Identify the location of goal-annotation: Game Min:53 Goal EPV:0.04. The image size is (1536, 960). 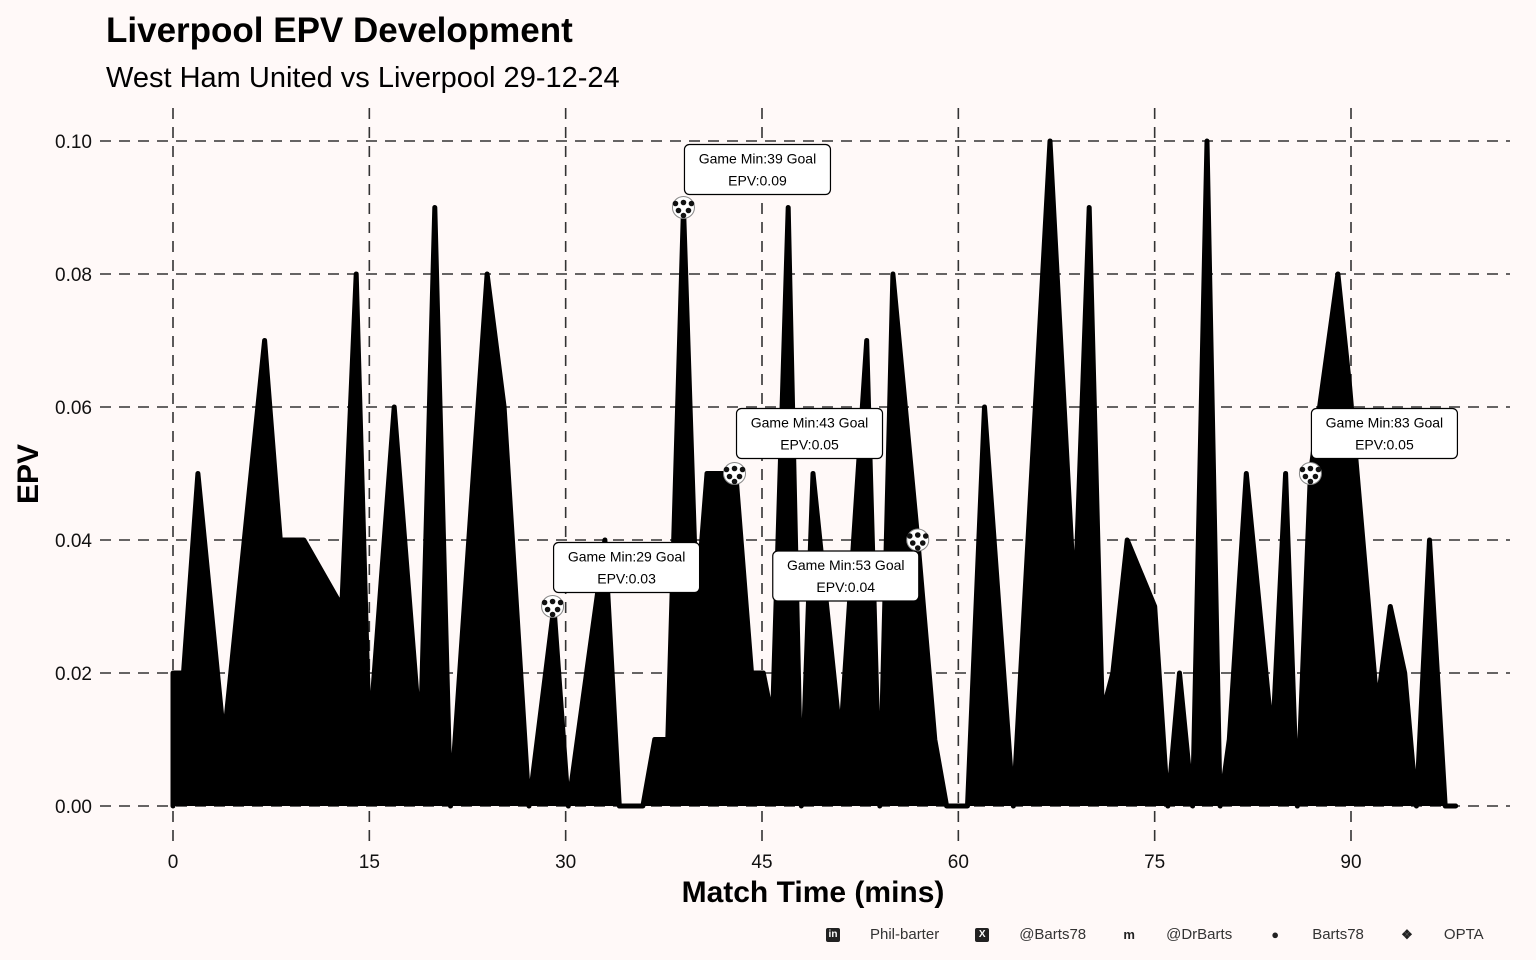
(851, 565).